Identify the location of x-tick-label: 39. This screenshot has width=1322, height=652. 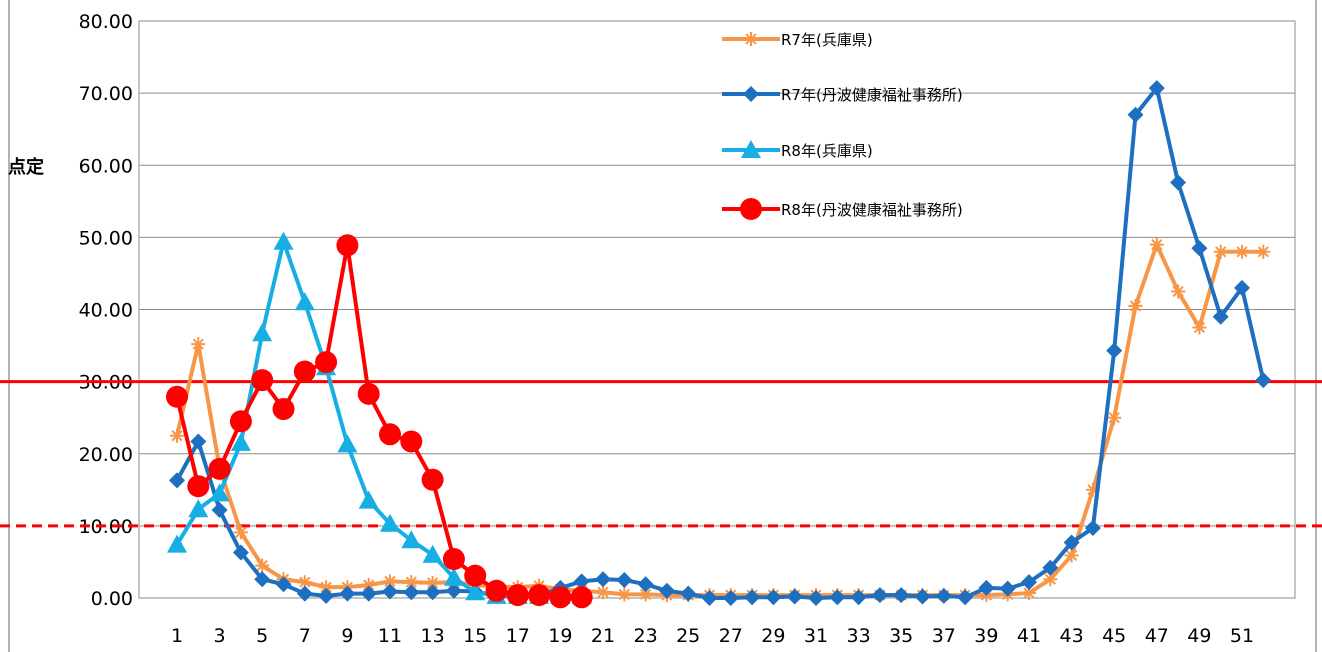
(986, 636).